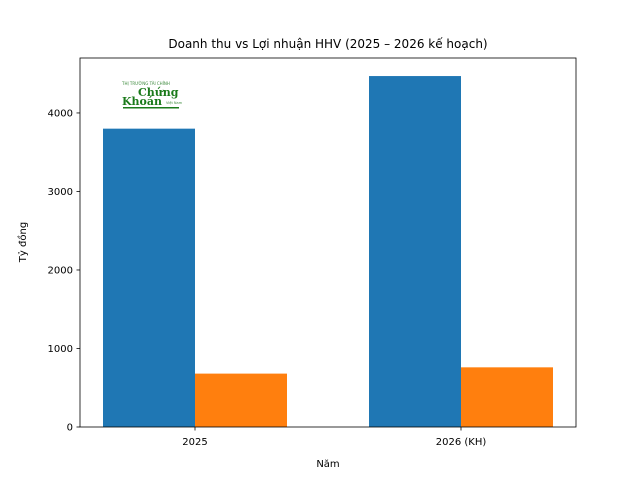  Describe the element at coordinates (23, 242) in the screenshot. I see `y-axis-label: Tỷ đồng` at that location.